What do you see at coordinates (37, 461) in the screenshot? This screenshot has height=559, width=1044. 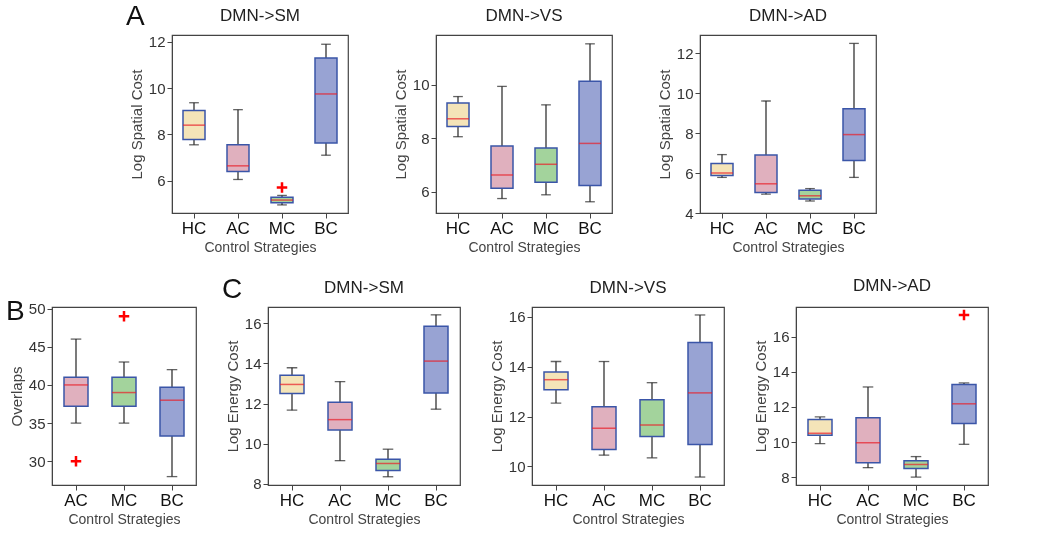 I see `y-tick-label: 30` at bounding box center [37, 461].